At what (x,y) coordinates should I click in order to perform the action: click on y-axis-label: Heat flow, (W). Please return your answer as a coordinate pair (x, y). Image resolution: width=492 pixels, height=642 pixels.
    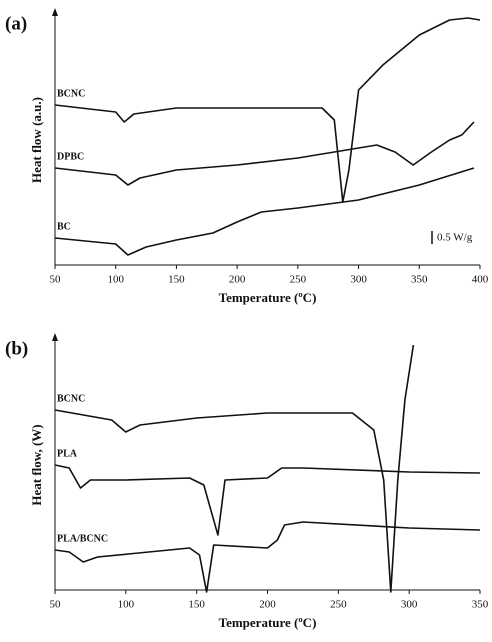
    Looking at the image, I should click on (36, 464).